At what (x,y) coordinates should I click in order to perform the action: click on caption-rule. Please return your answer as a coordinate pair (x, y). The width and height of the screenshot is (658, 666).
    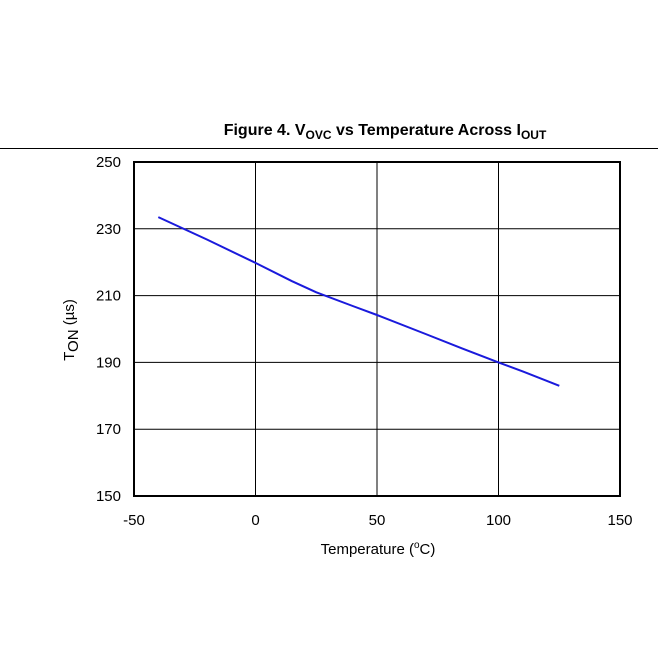
    Looking at the image, I should click on (329, 148).